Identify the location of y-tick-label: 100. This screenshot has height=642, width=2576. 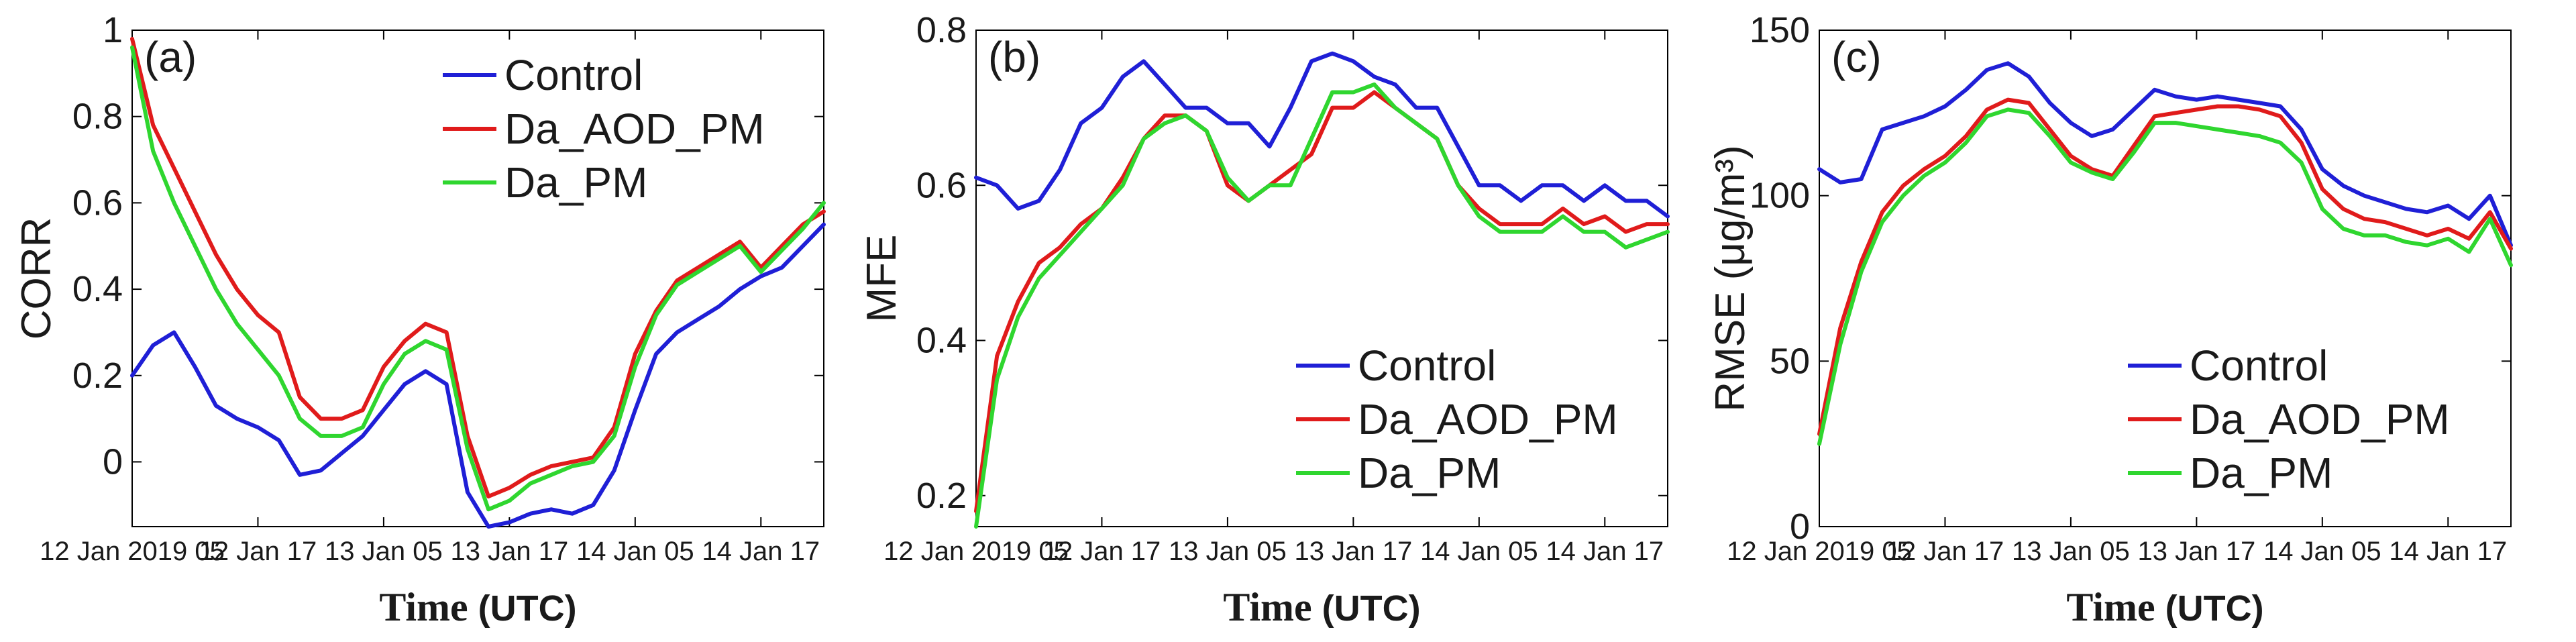
(1780, 196).